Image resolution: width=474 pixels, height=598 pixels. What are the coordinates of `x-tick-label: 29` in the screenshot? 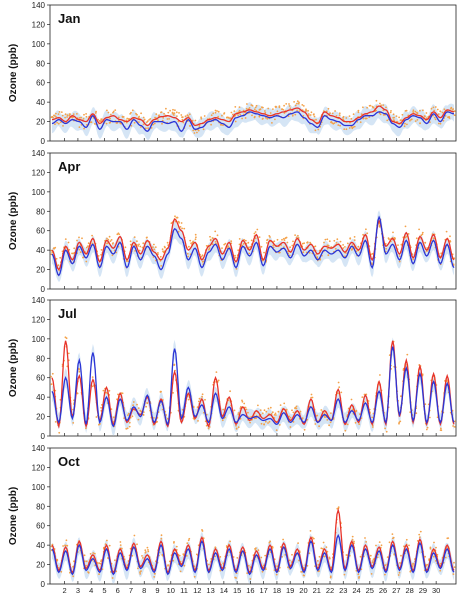 It's located at (423, 590).